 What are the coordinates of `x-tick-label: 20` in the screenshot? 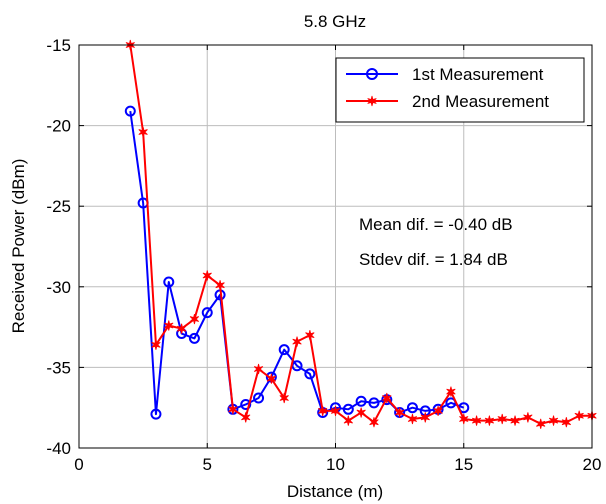 It's located at (592, 464).